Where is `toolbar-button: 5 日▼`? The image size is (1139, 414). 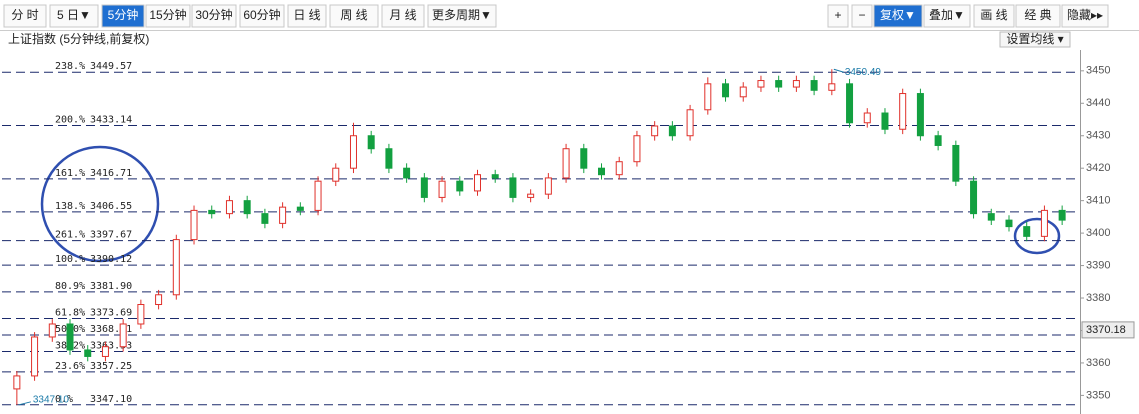 toolbar-button: 5 日▼ is located at coordinates (74, 16).